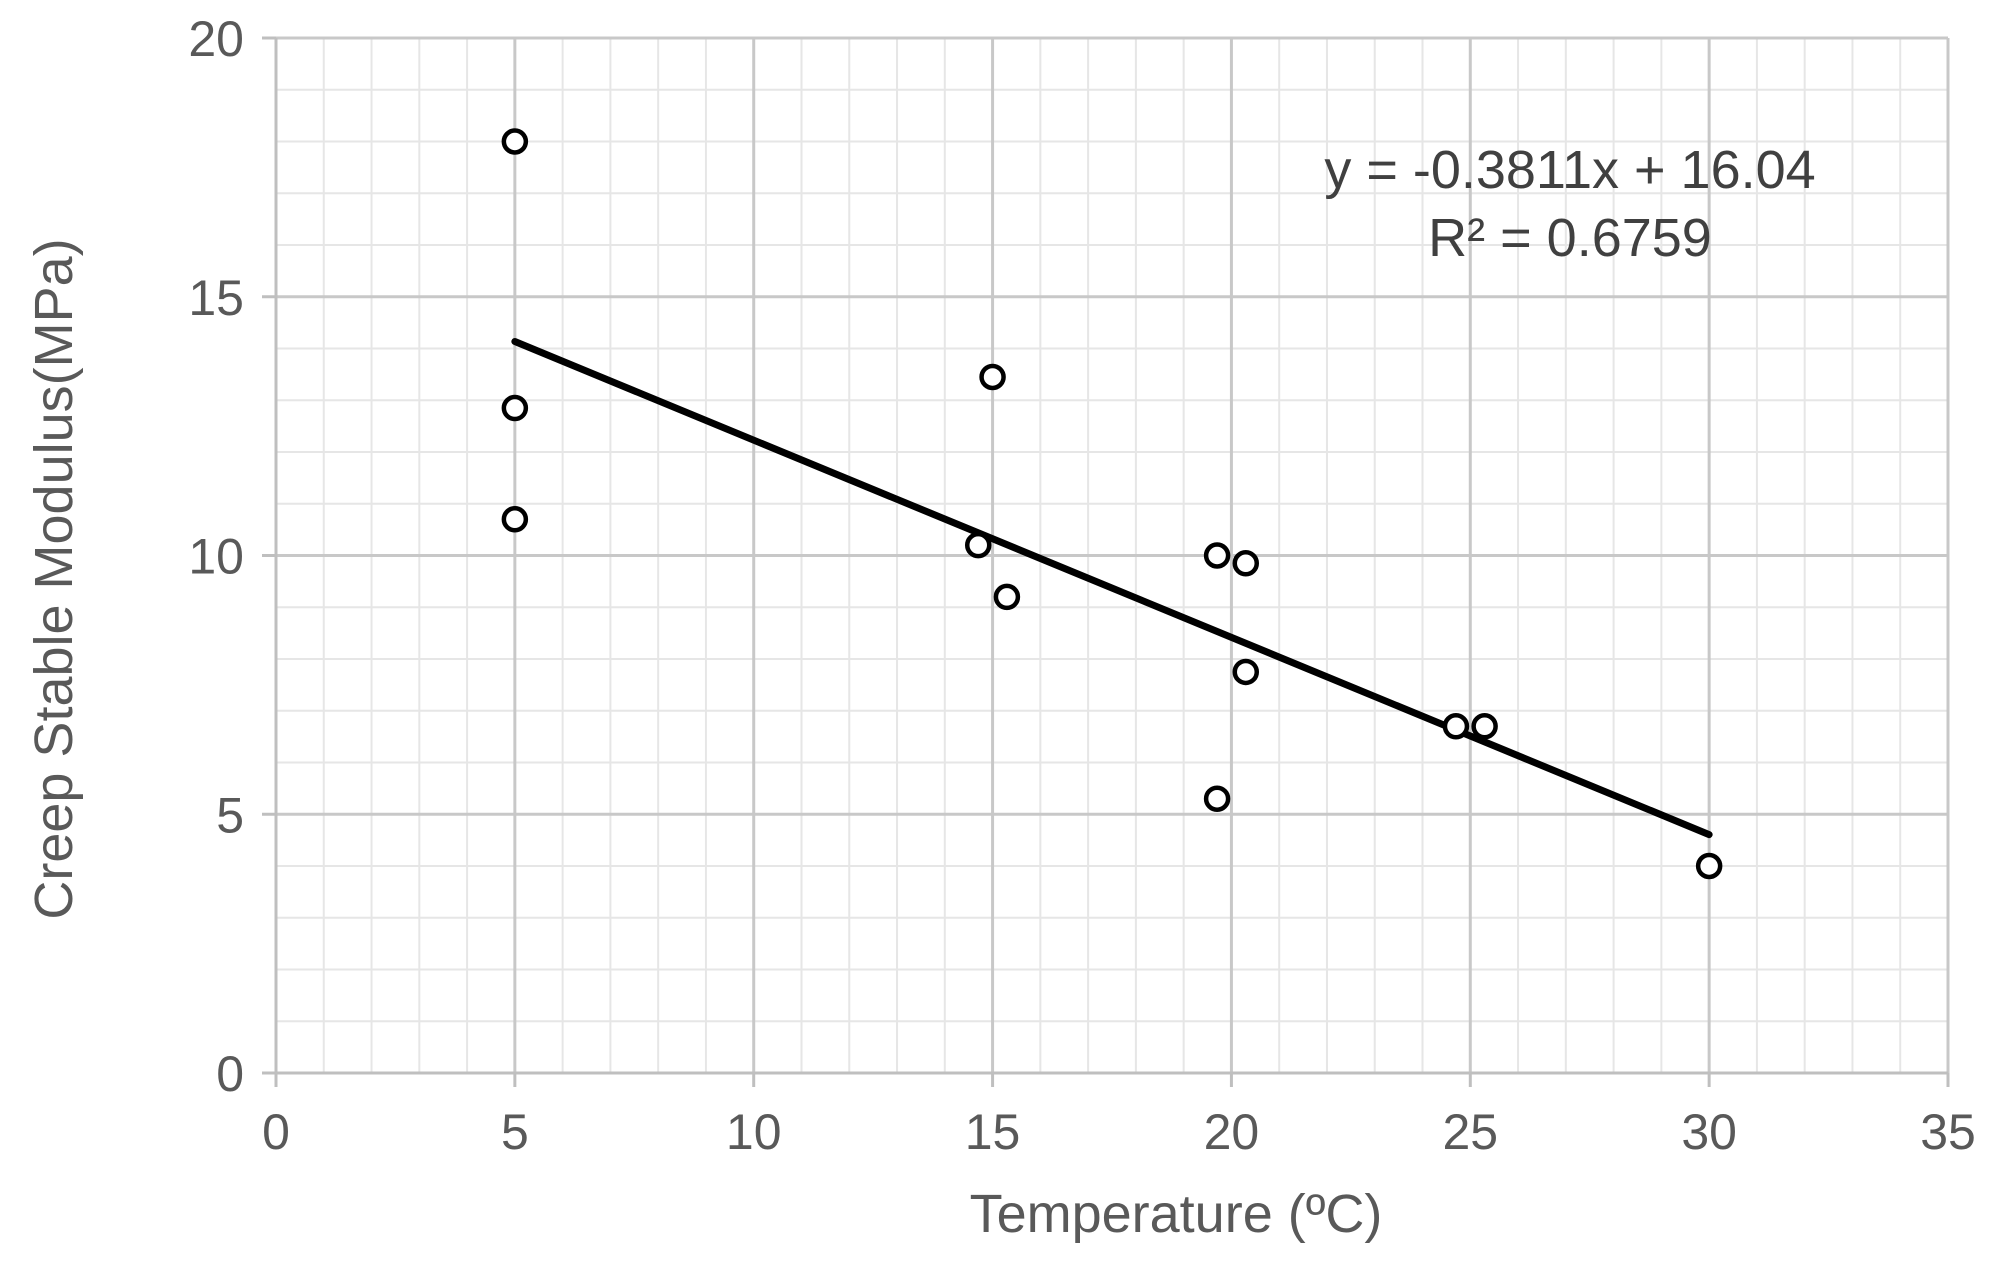 This screenshot has height=1261, width=1994. I want to click on y-tick-label: 0, so click(230, 1074).